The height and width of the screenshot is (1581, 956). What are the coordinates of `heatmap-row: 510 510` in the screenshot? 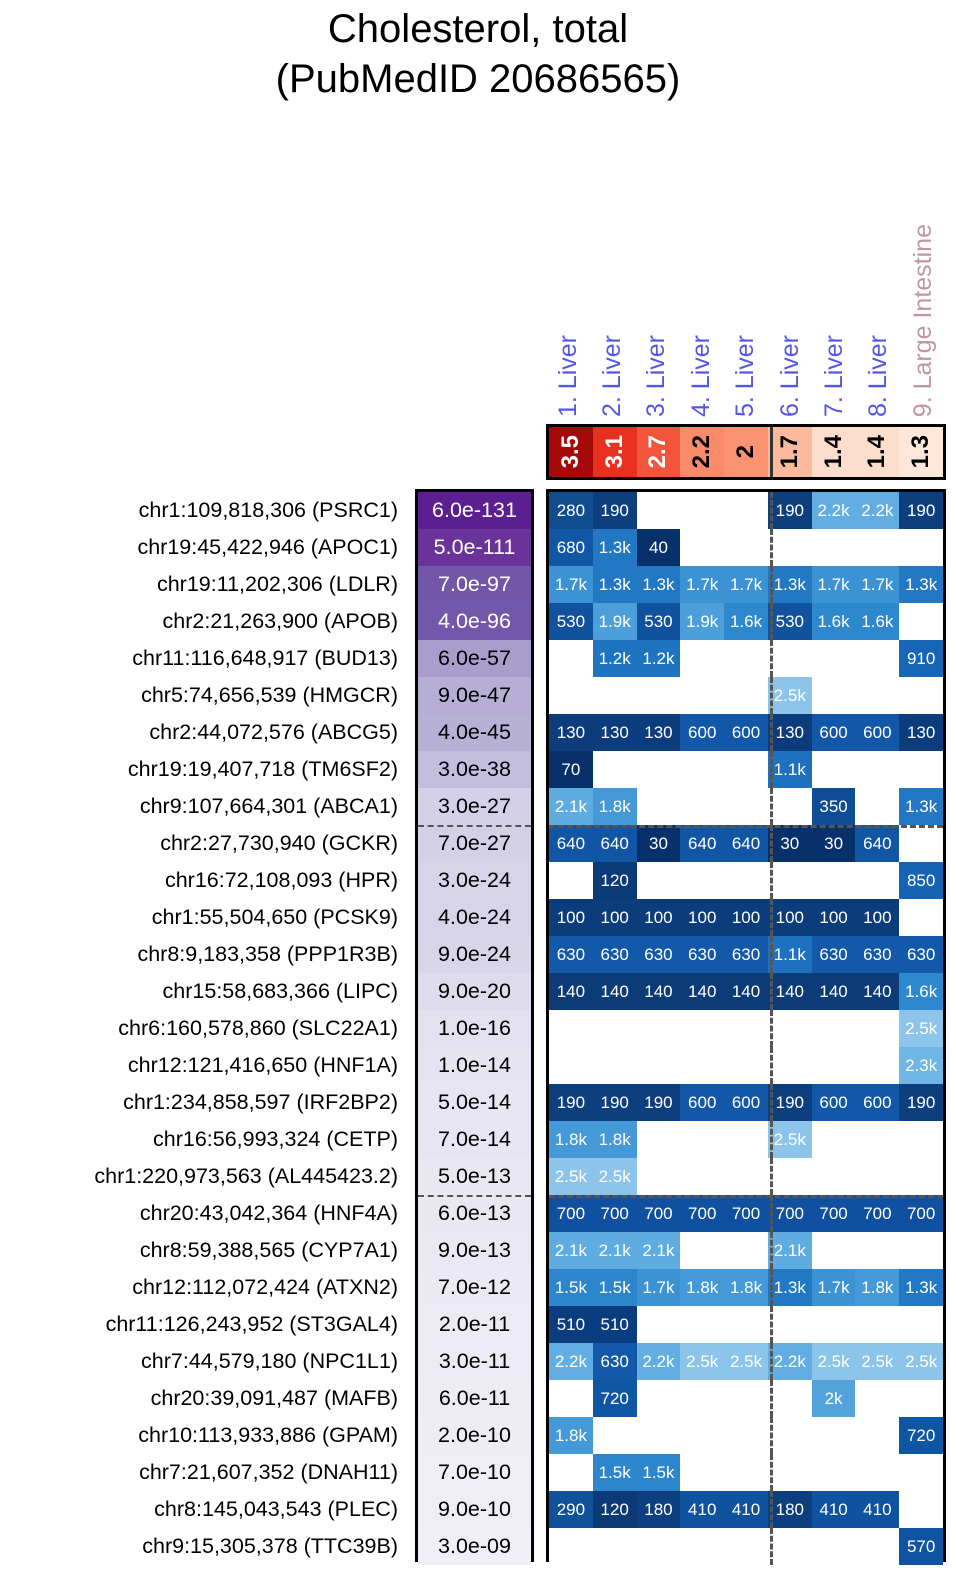 It's located at (746, 1324).